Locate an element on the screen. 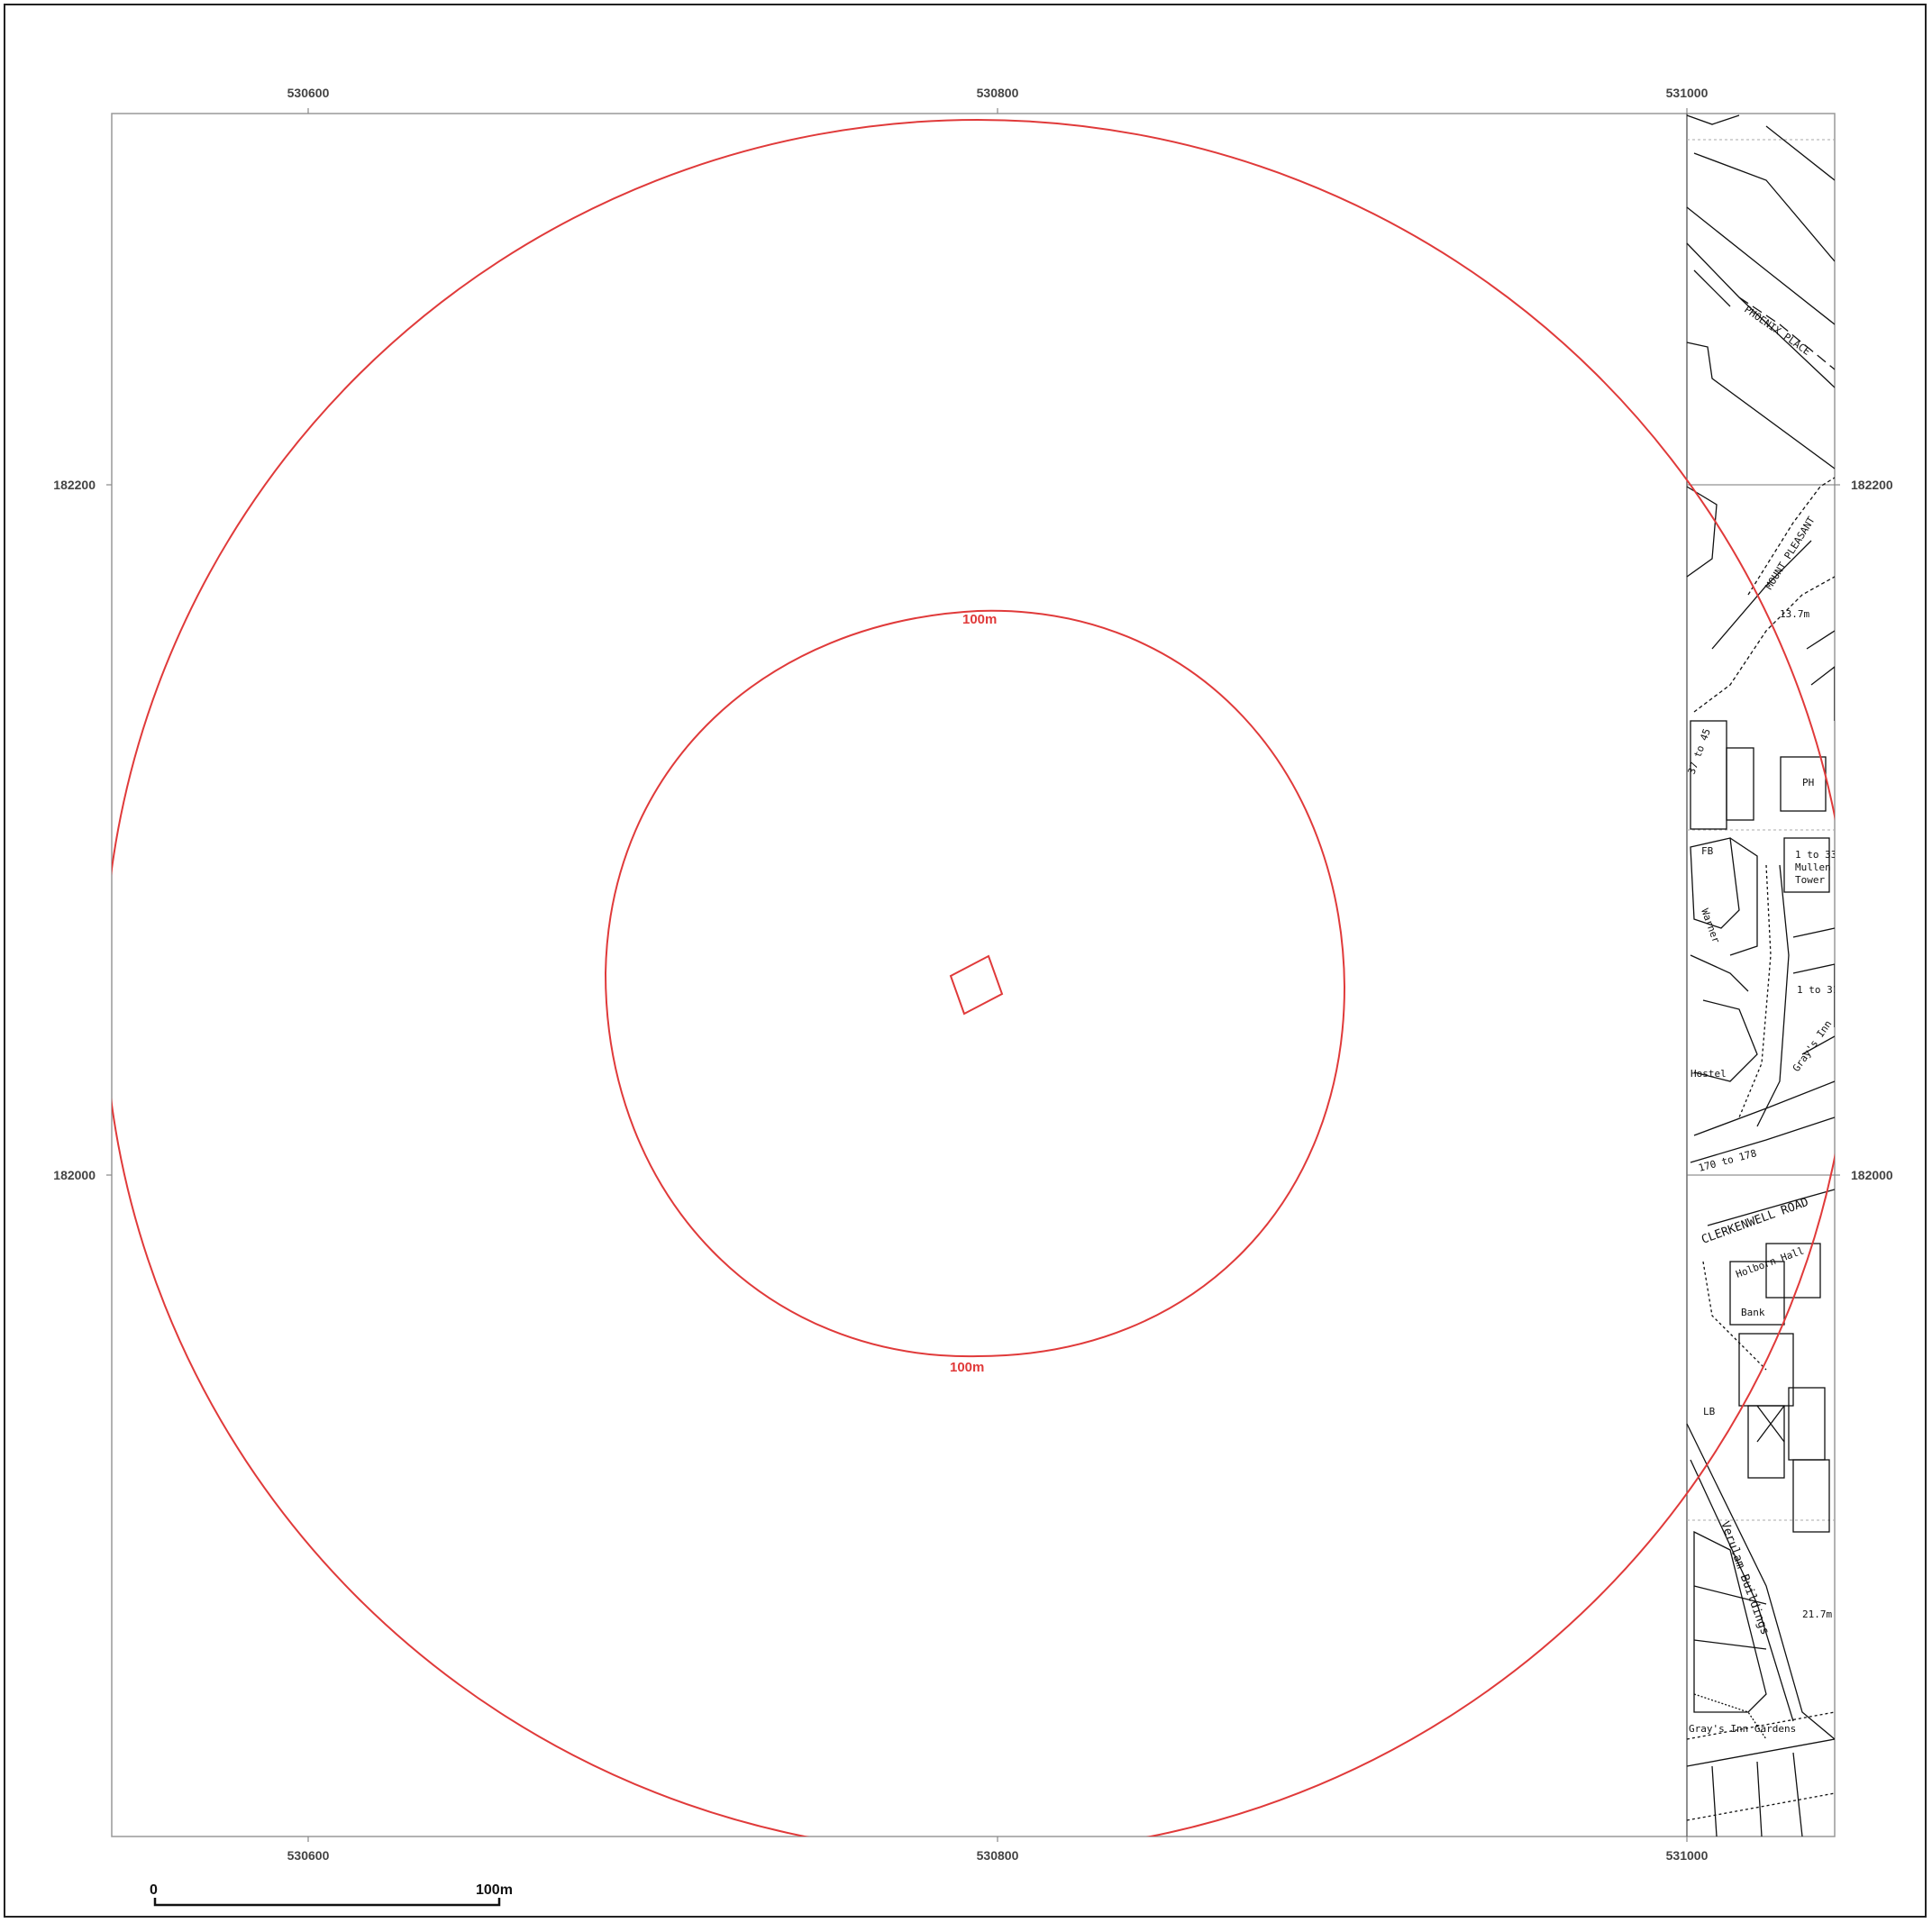  scale-bar: 0 100m is located at coordinates (331, 1894).